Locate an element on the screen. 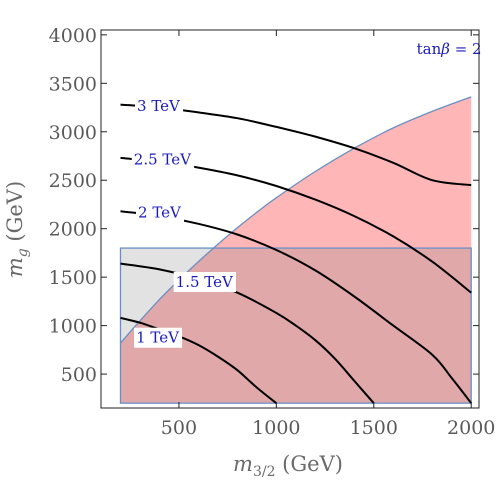  y-tick-label-1: 1000 is located at coordinates (73, 327).